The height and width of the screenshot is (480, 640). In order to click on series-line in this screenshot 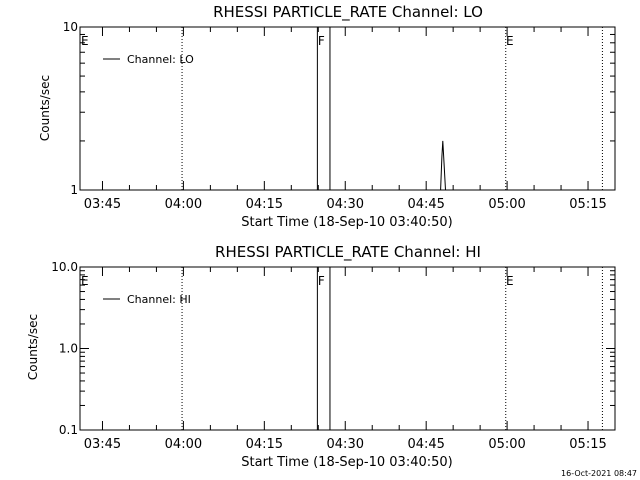, I will do `click(443, 165)`.